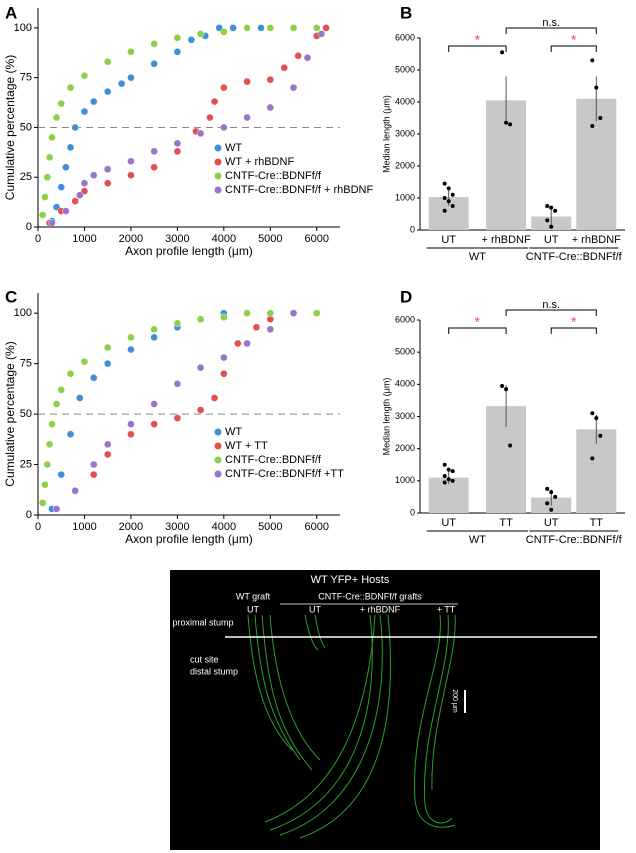 This screenshot has height=853, width=636. Describe the element at coordinates (506, 523) in the screenshot. I see `x-tick-label: TT` at that location.